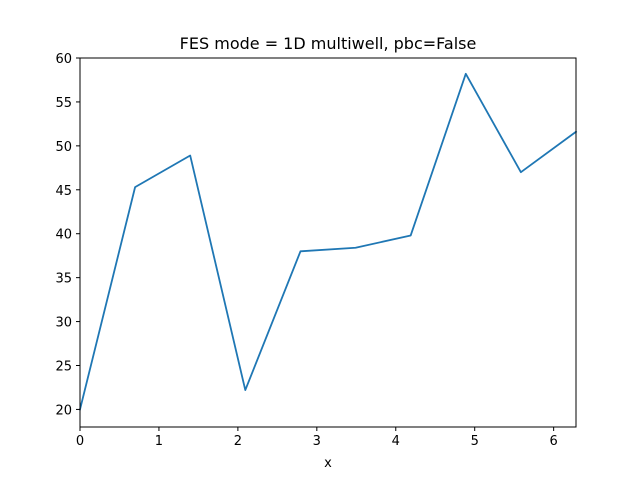 The width and height of the screenshot is (640, 480). I want to click on x-tick-label: 1, so click(159, 441).